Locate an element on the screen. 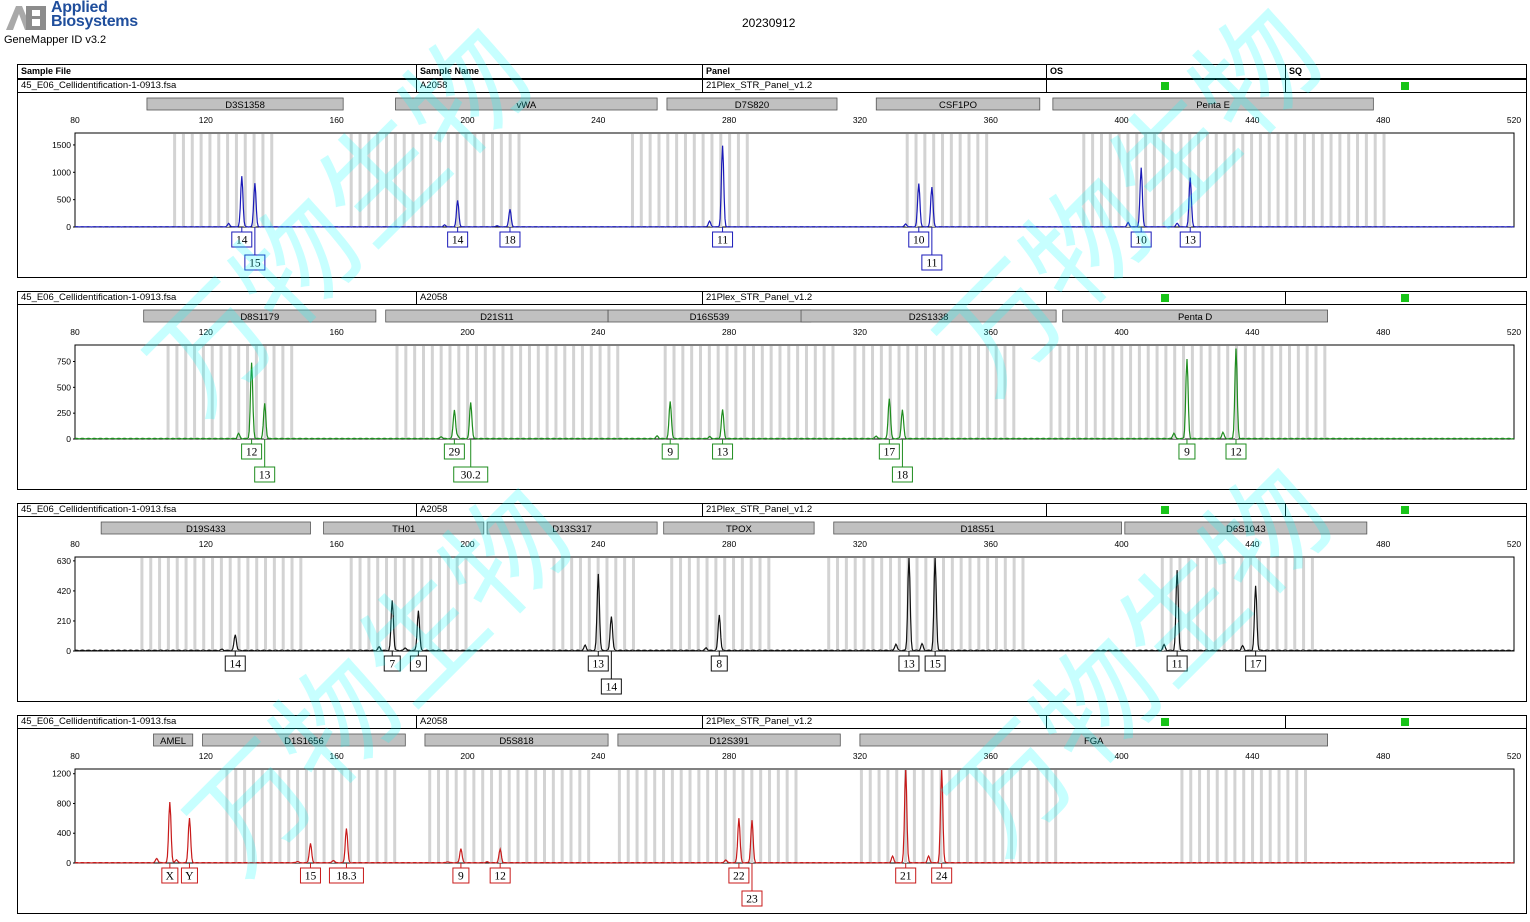 The width and height of the screenshot is (1530, 922). column-sample-name: Sample Name is located at coordinates (450, 71).